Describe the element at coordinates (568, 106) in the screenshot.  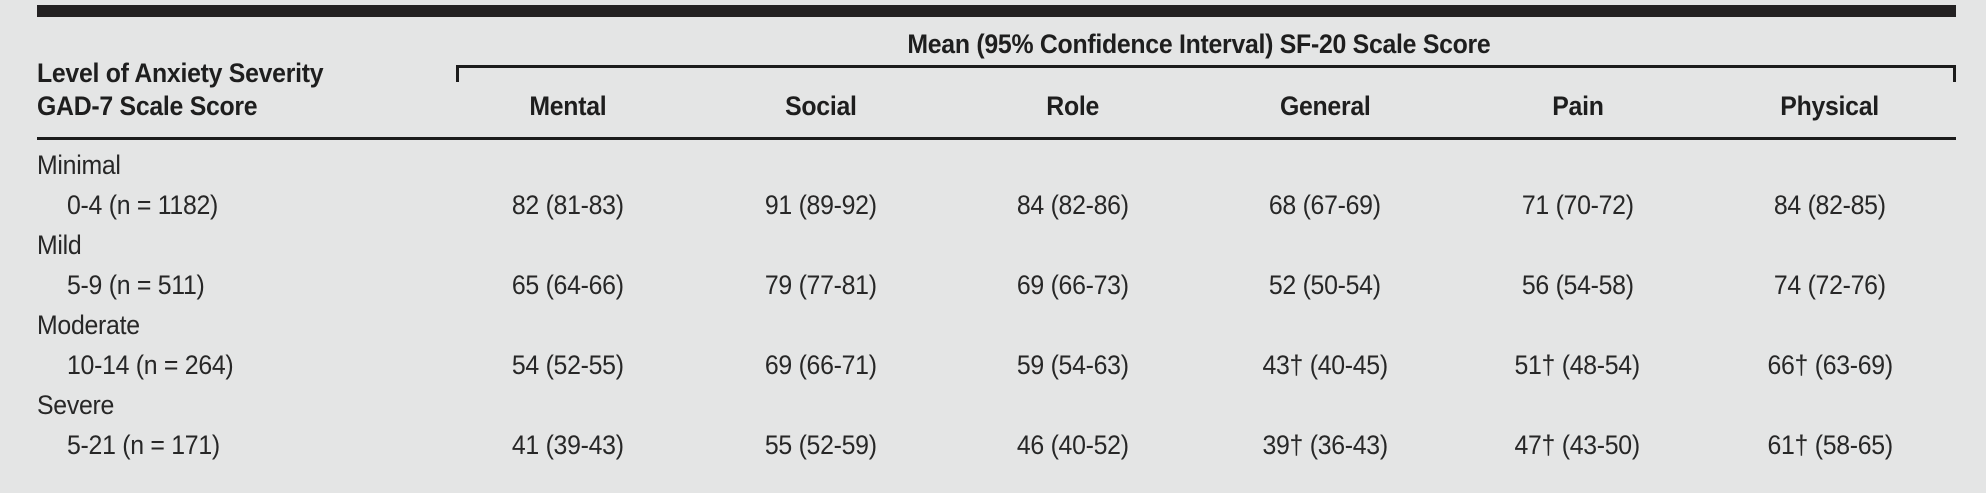
I see `column-header-mental: Mental` at that location.